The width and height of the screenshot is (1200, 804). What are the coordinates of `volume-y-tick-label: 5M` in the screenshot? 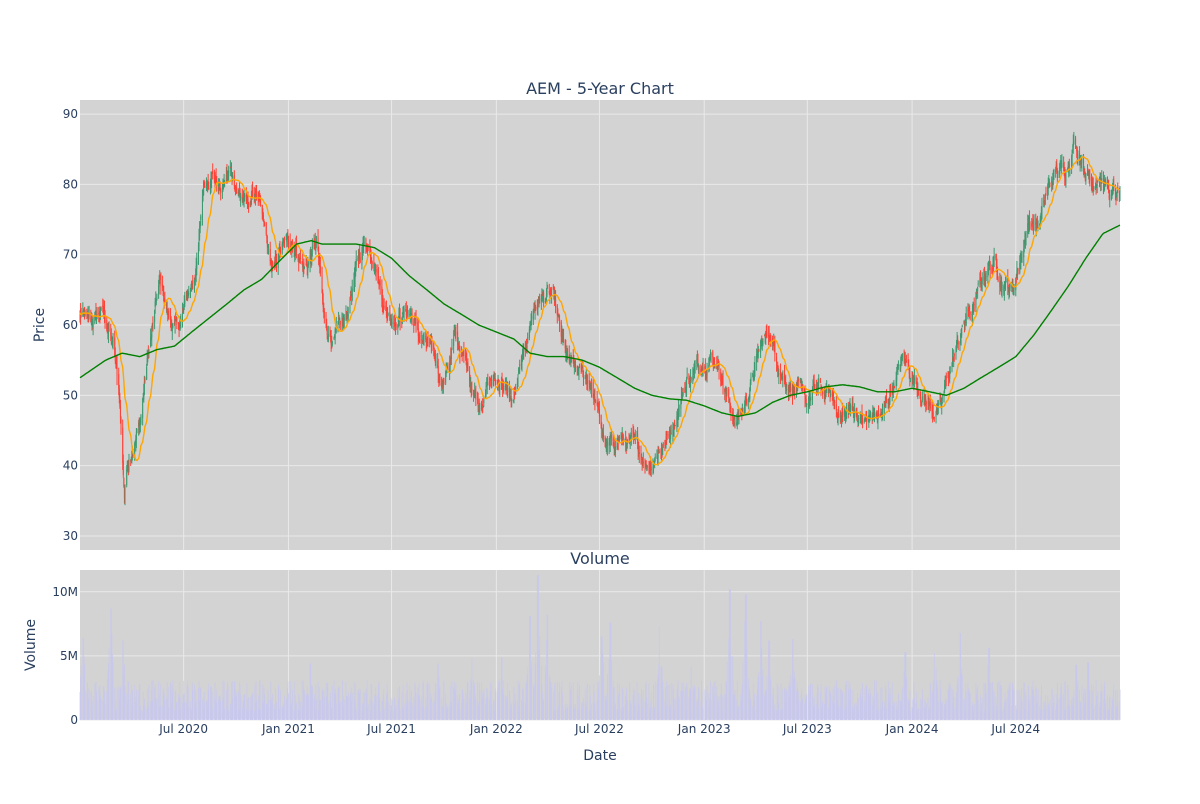 It's located at (69, 656).